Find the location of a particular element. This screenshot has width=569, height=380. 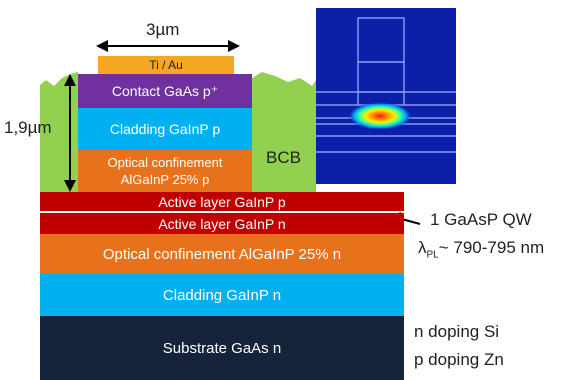

active-layer-p: Active layer GaInP p is located at coordinates (222, 202).